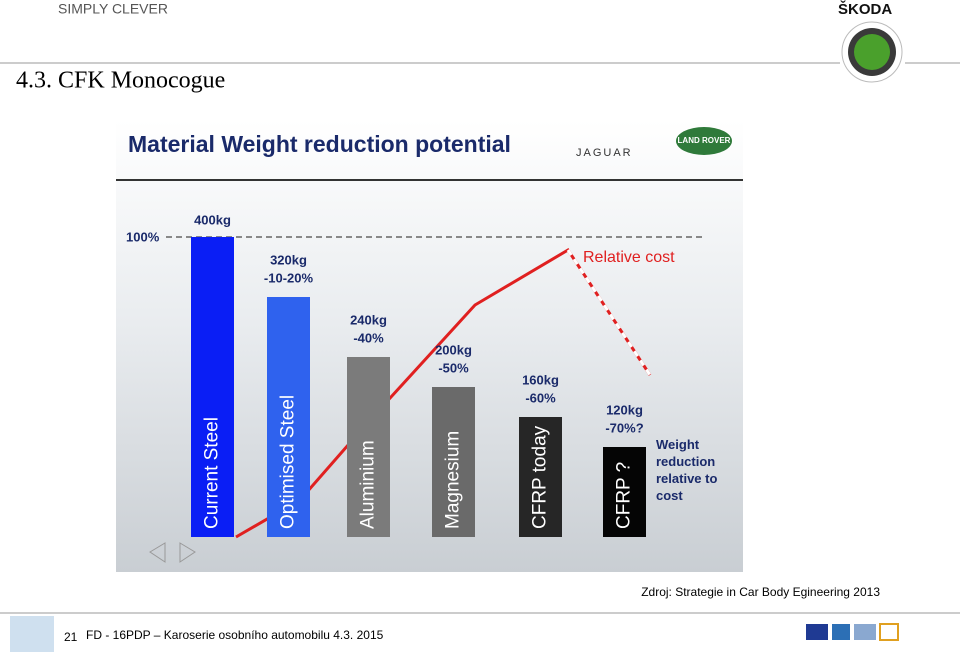 The width and height of the screenshot is (960, 660). Describe the element at coordinates (120, 81) in the screenshot. I see `slide-title: 4.3. CFK Monocogue` at that location.